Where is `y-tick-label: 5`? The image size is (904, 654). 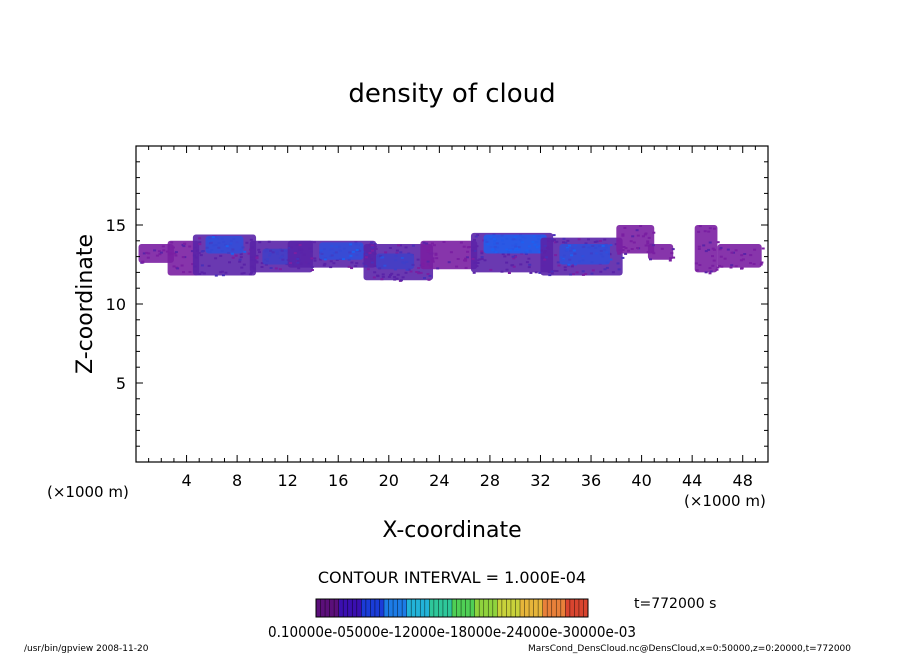
y-tick-label: 5 is located at coordinates (121, 383).